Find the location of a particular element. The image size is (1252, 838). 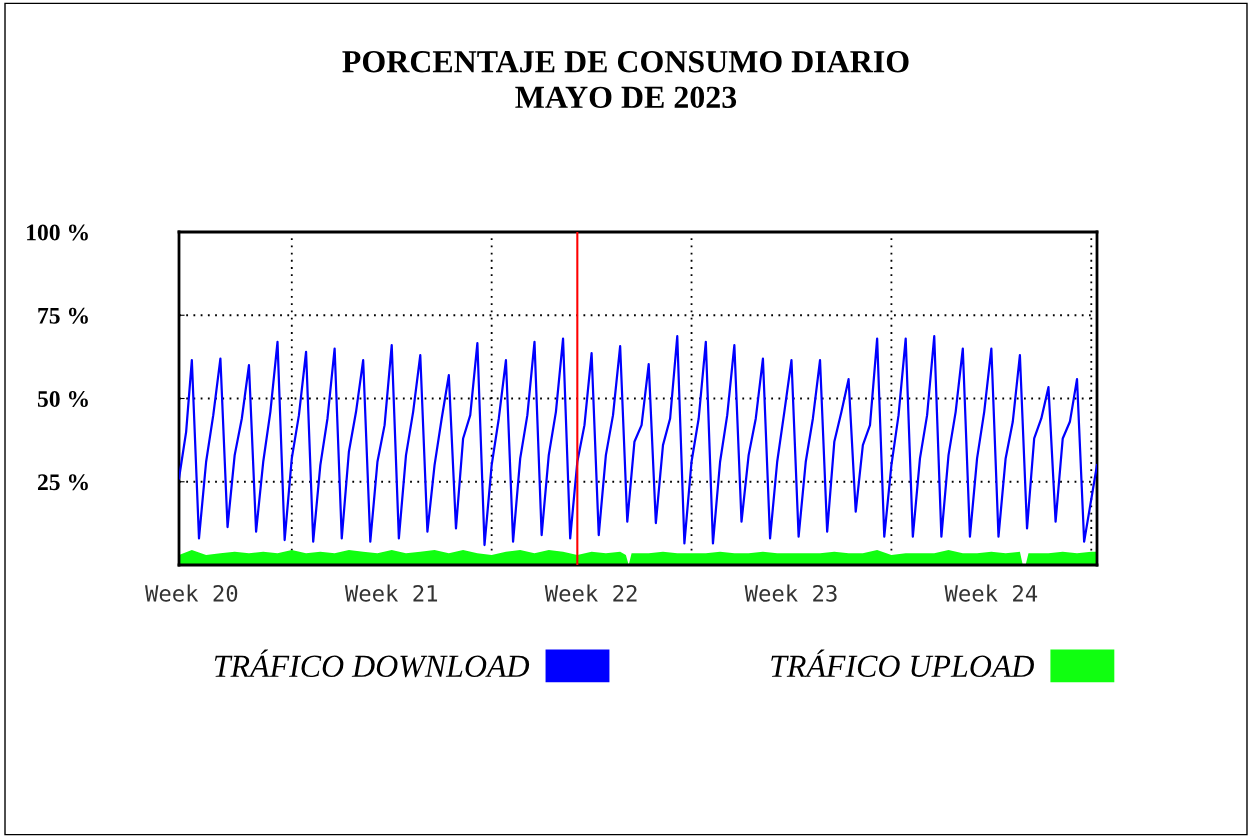

y-tick-label: 25 % is located at coordinates (62, 482).